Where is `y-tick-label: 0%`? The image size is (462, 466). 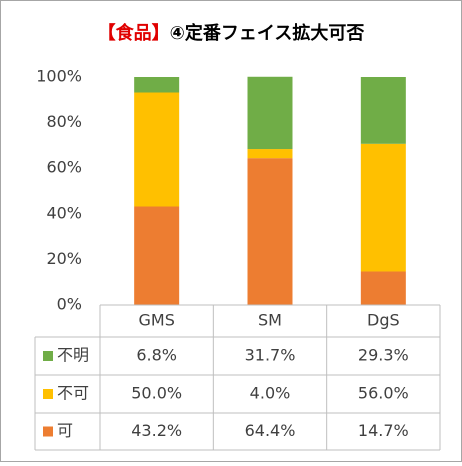
y-tick-label: 0% is located at coordinates (69, 304).